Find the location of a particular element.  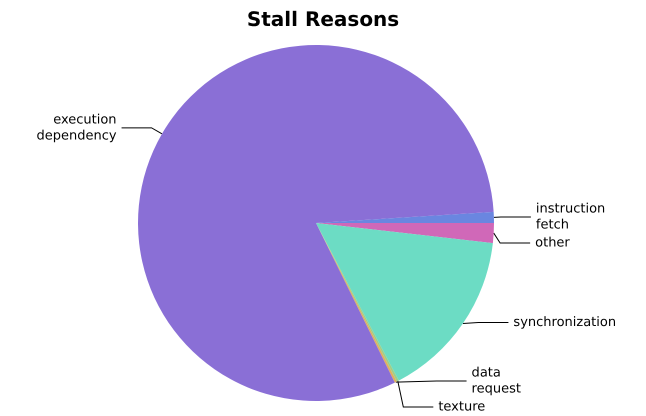

slice-label: texture is located at coordinates (462, 407).